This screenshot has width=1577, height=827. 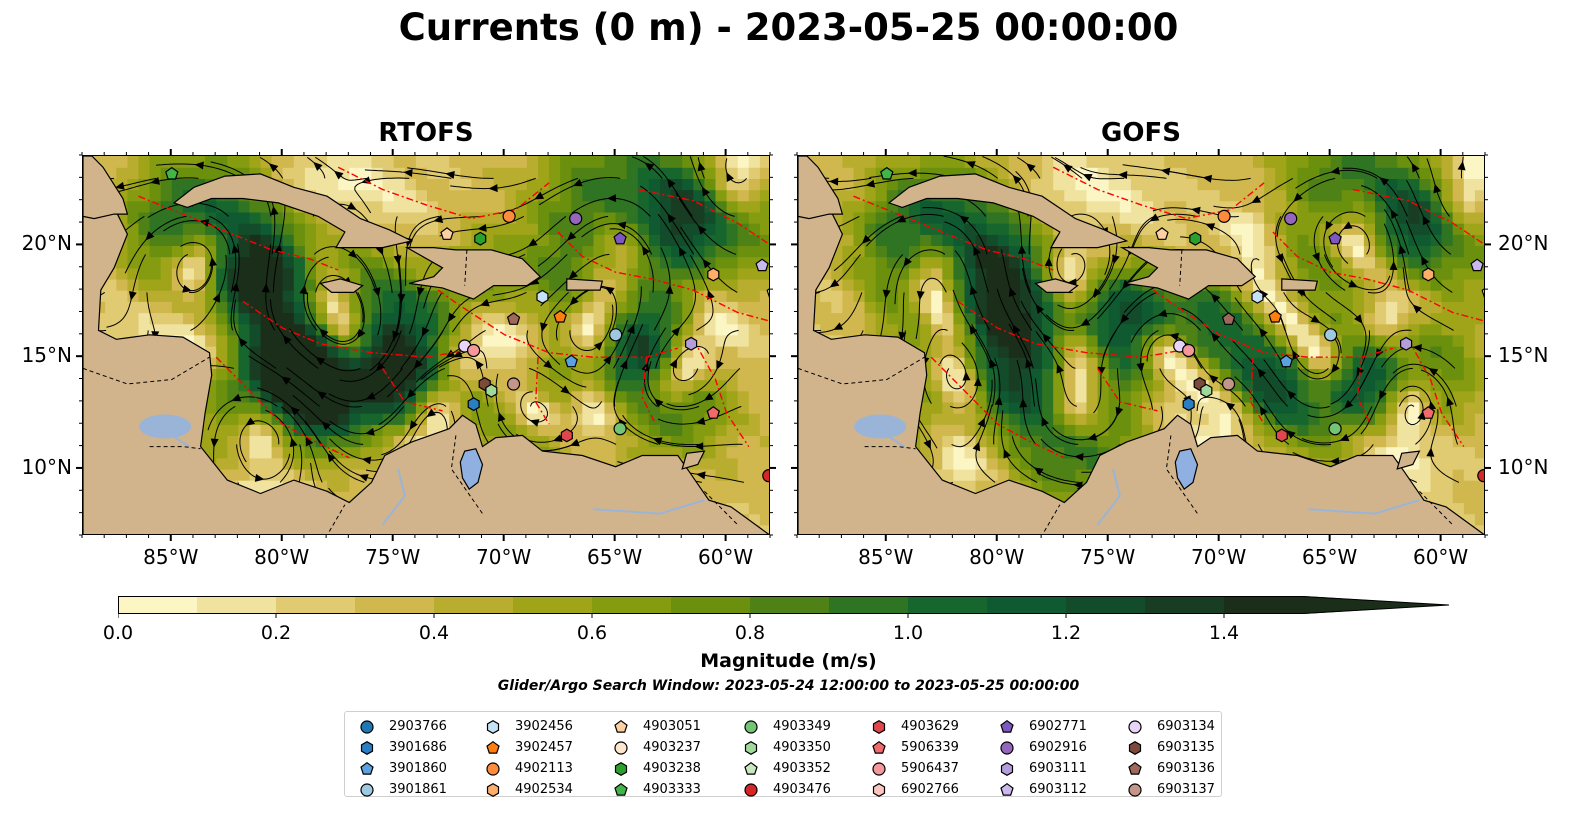 I want to click on lon-label: 85°W, so click(x=171, y=557).